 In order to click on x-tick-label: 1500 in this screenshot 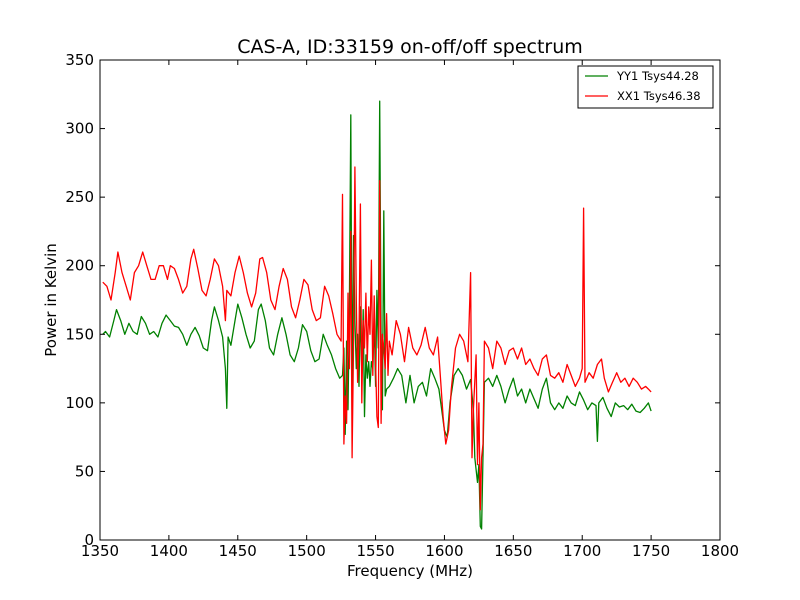, I will do `click(307, 551)`.